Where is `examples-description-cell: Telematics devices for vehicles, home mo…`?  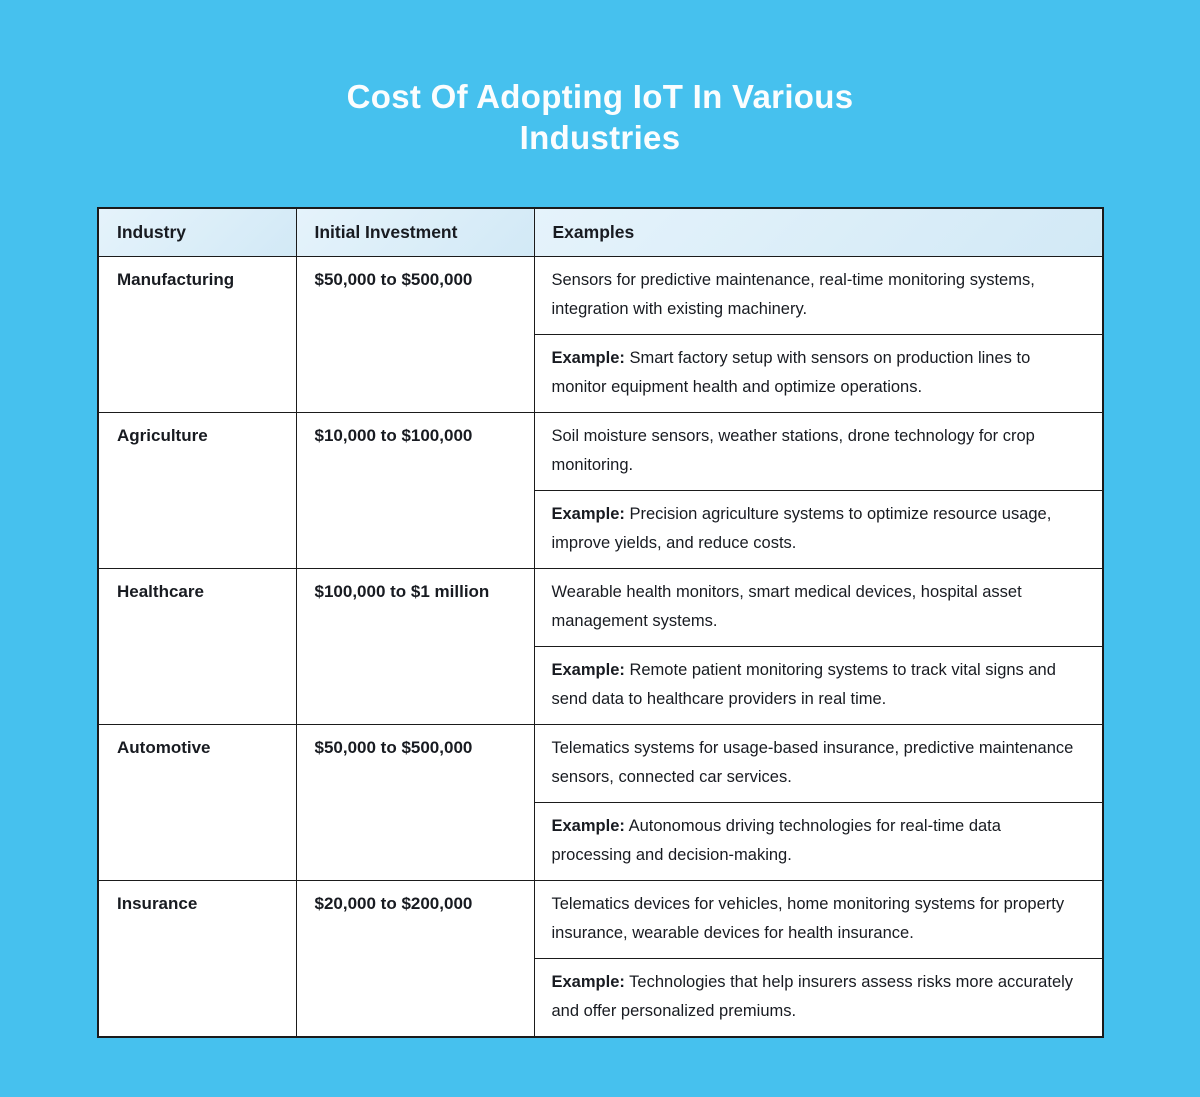 examples-description-cell: Telematics devices for vehicles, home mo… is located at coordinates (818, 919).